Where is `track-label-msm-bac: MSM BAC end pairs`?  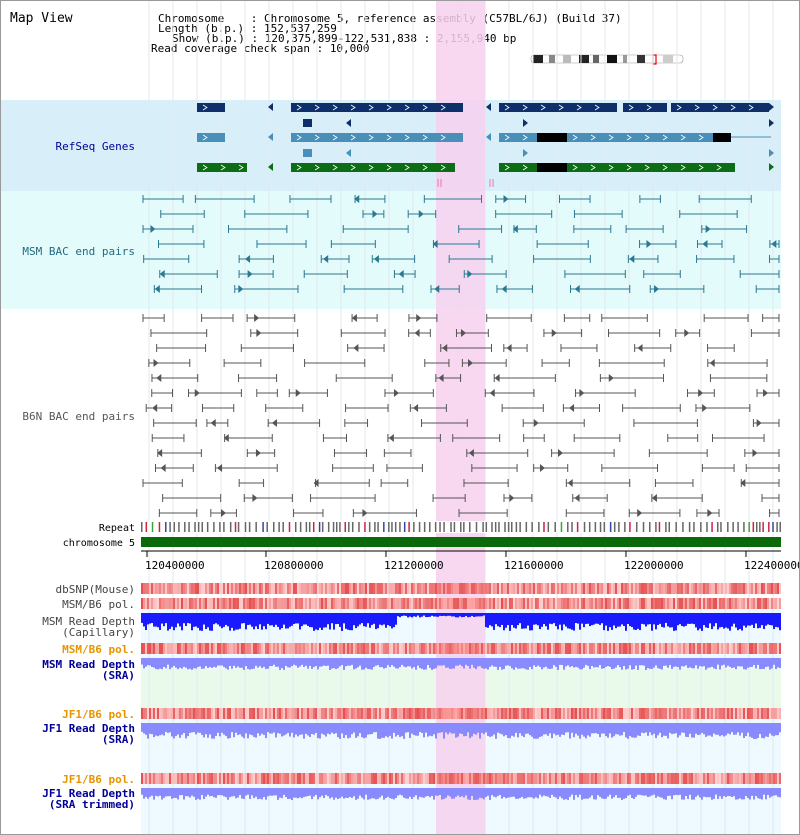 track-label-msm-bac: MSM BAC end pairs is located at coordinates (78, 251).